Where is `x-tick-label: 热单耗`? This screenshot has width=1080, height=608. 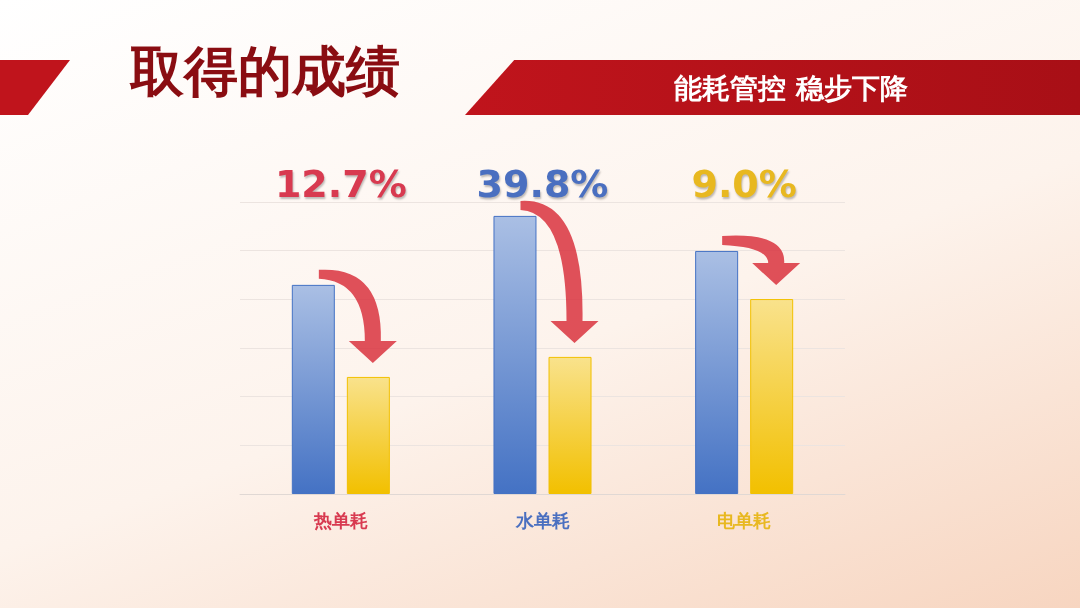
x-tick-label: 热单耗 is located at coordinates (340, 521).